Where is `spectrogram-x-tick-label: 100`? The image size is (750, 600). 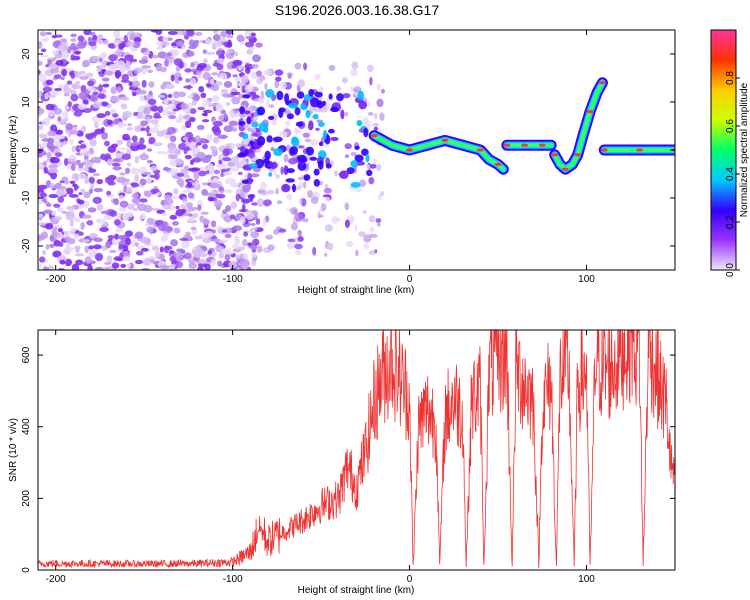 spectrogram-x-tick-label: 100 is located at coordinates (586, 279).